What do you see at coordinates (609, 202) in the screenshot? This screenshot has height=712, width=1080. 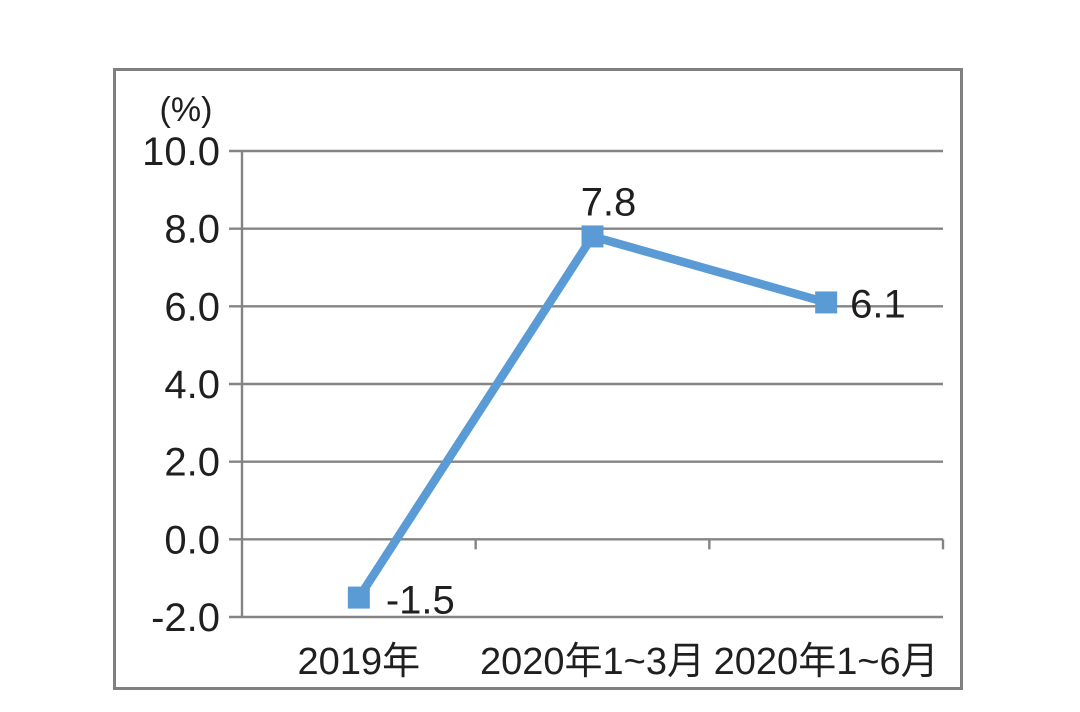 I see `data-point-label: 7.8` at bounding box center [609, 202].